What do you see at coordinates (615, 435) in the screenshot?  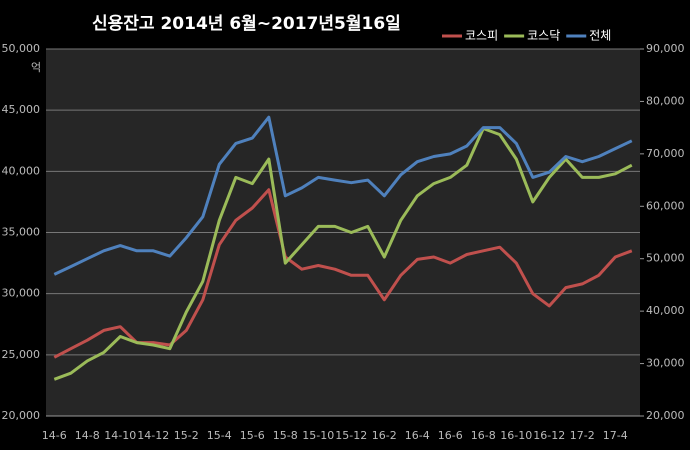 I see `x-tick-label: 17-4` at bounding box center [615, 435].